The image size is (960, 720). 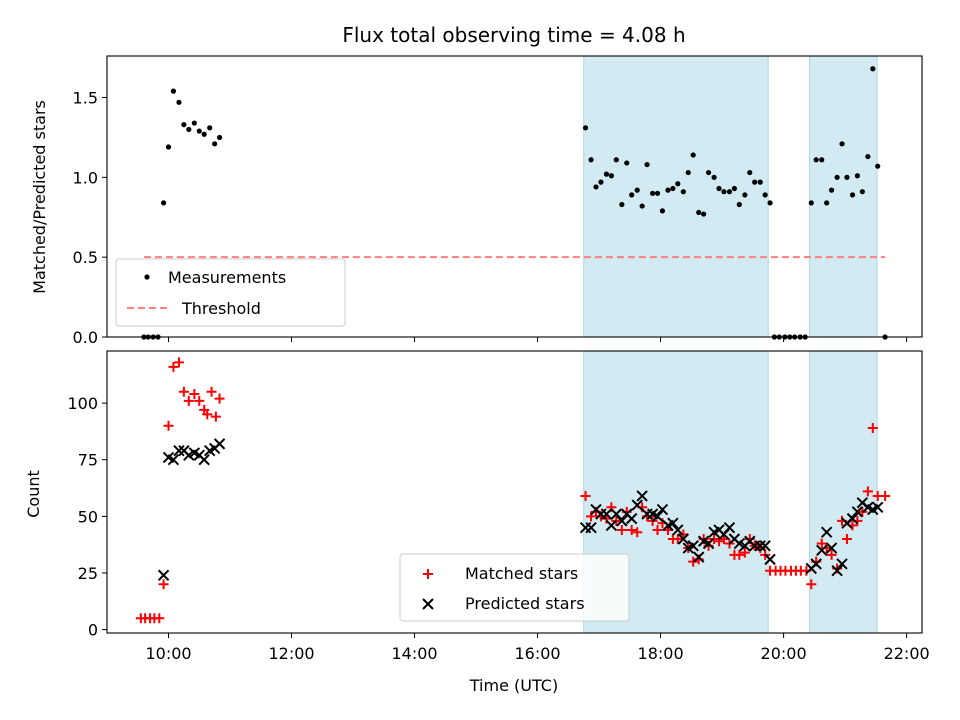 I want to click on legend-measurements-marker, so click(x=147, y=277).